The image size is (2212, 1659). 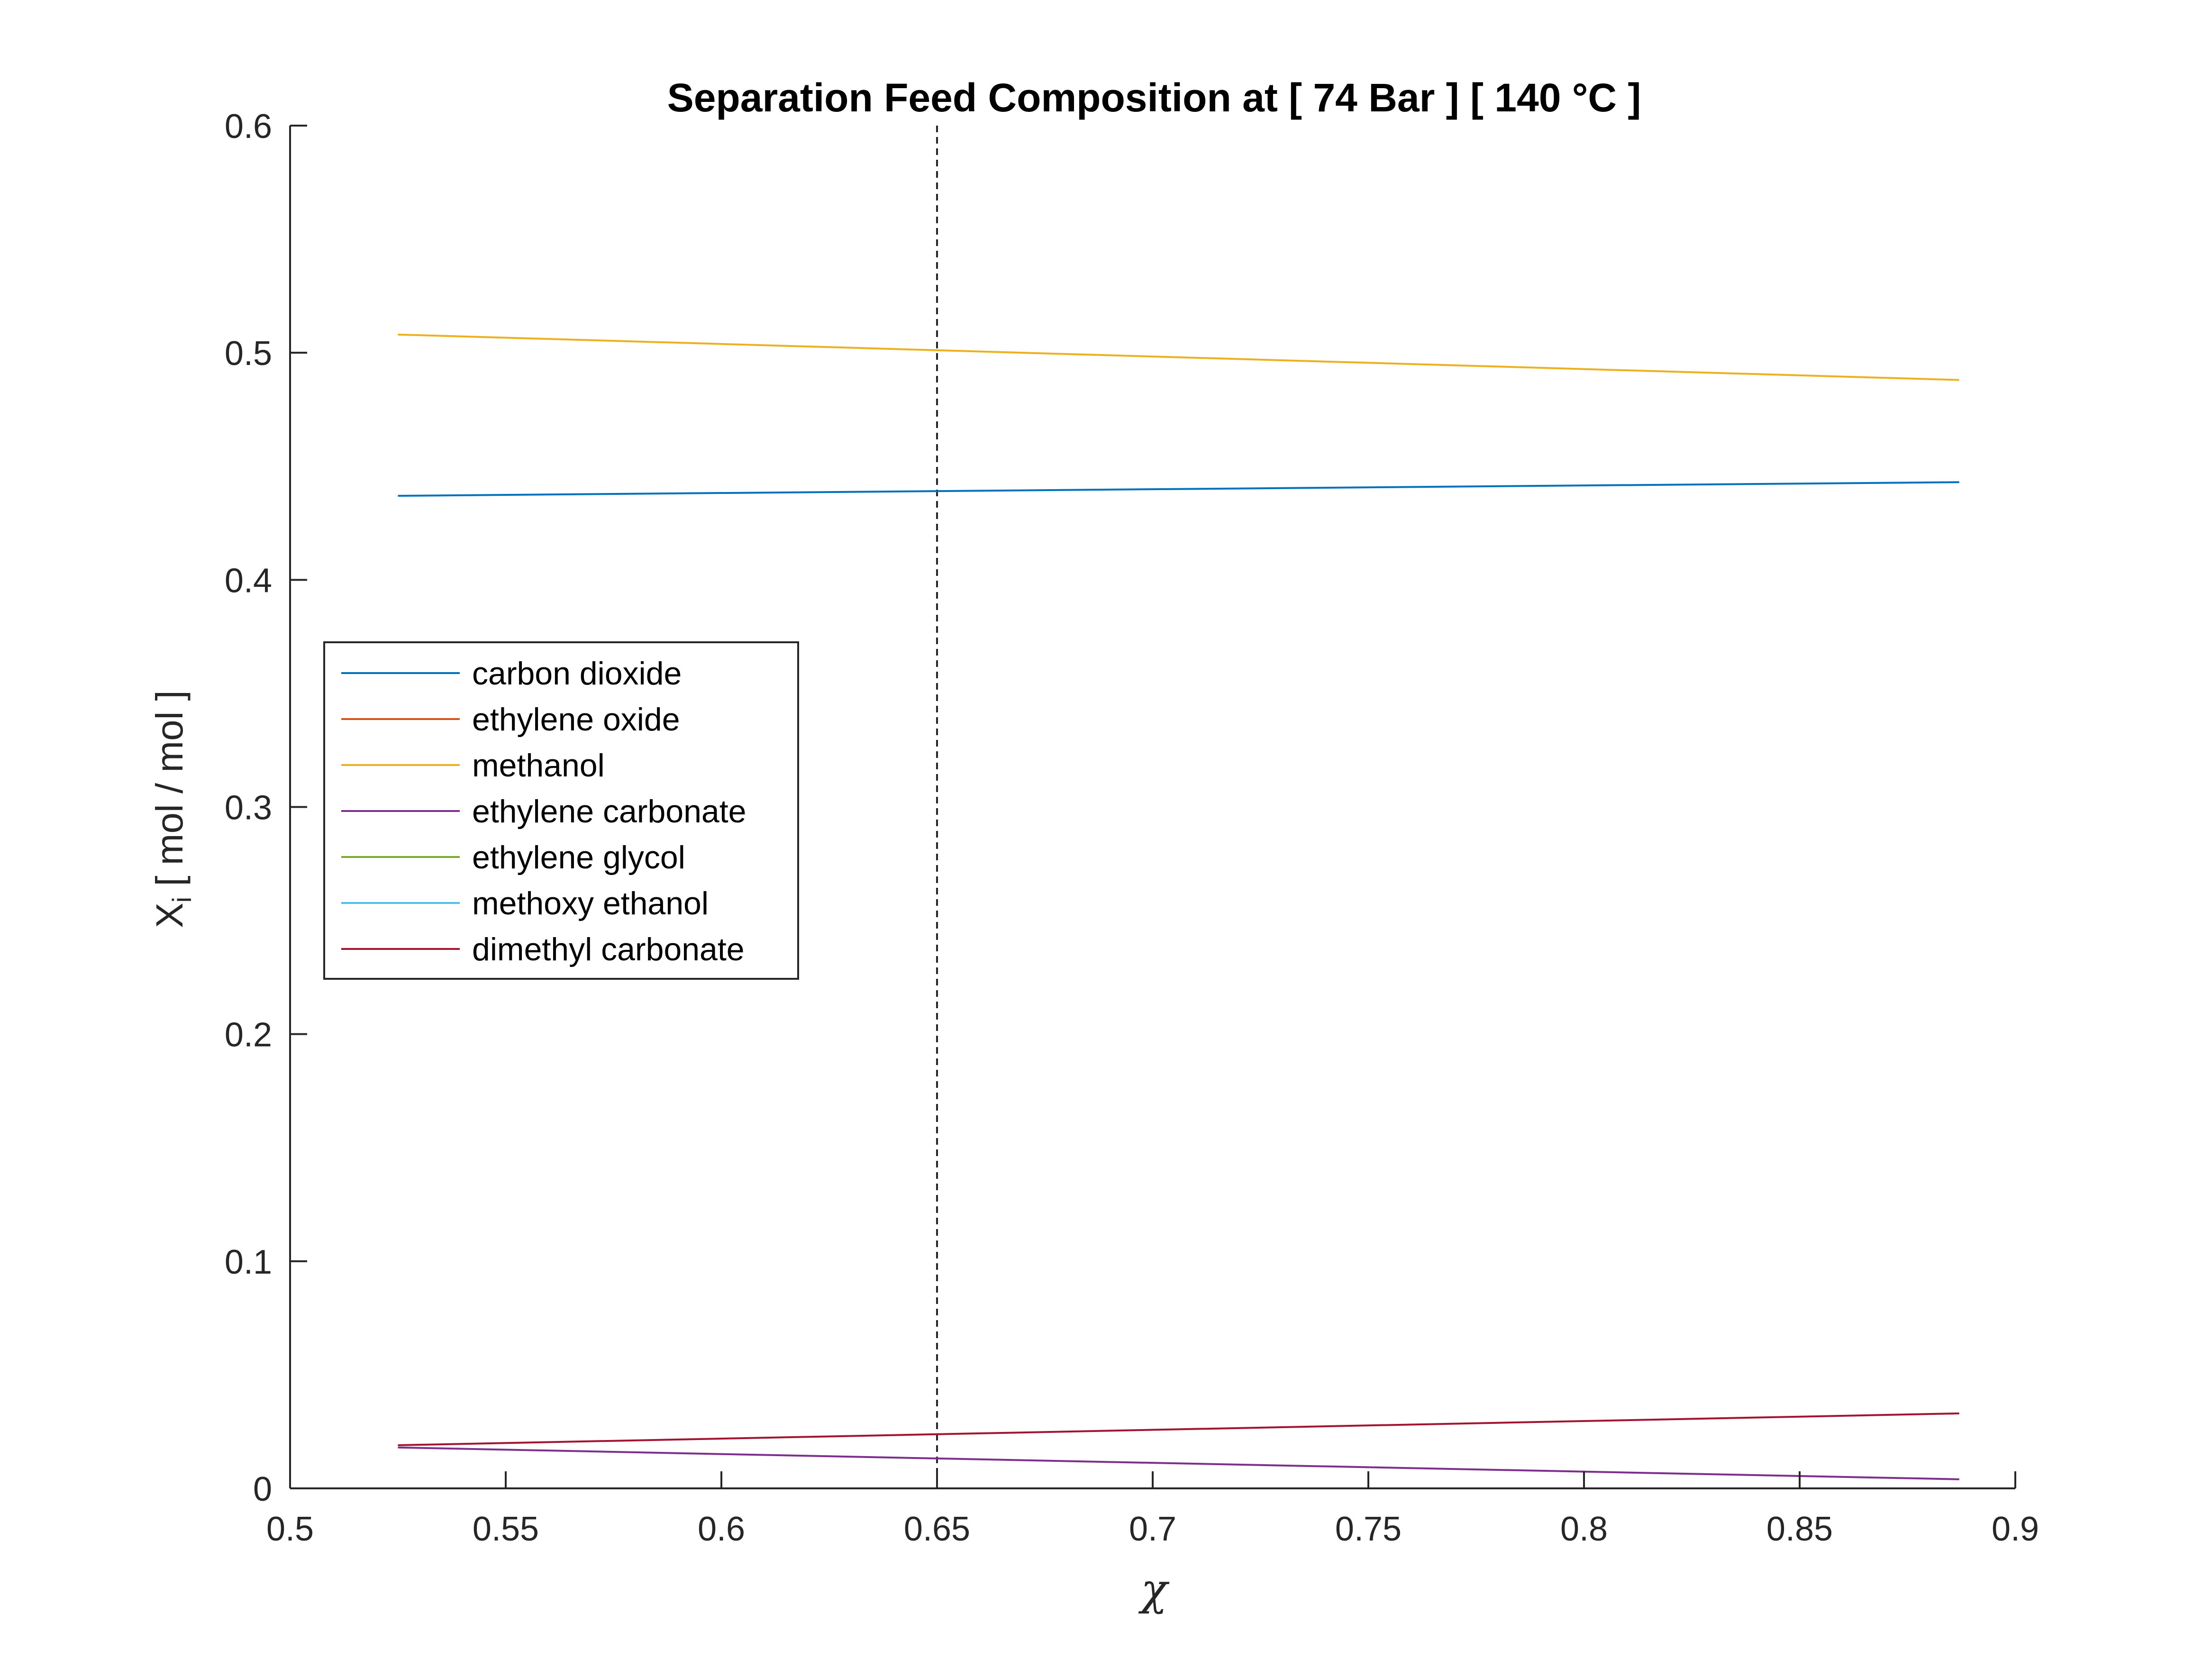 What do you see at coordinates (1584, 1529) in the screenshot?
I see `x-tick-label: 0.8` at bounding box center [1584, 1529].